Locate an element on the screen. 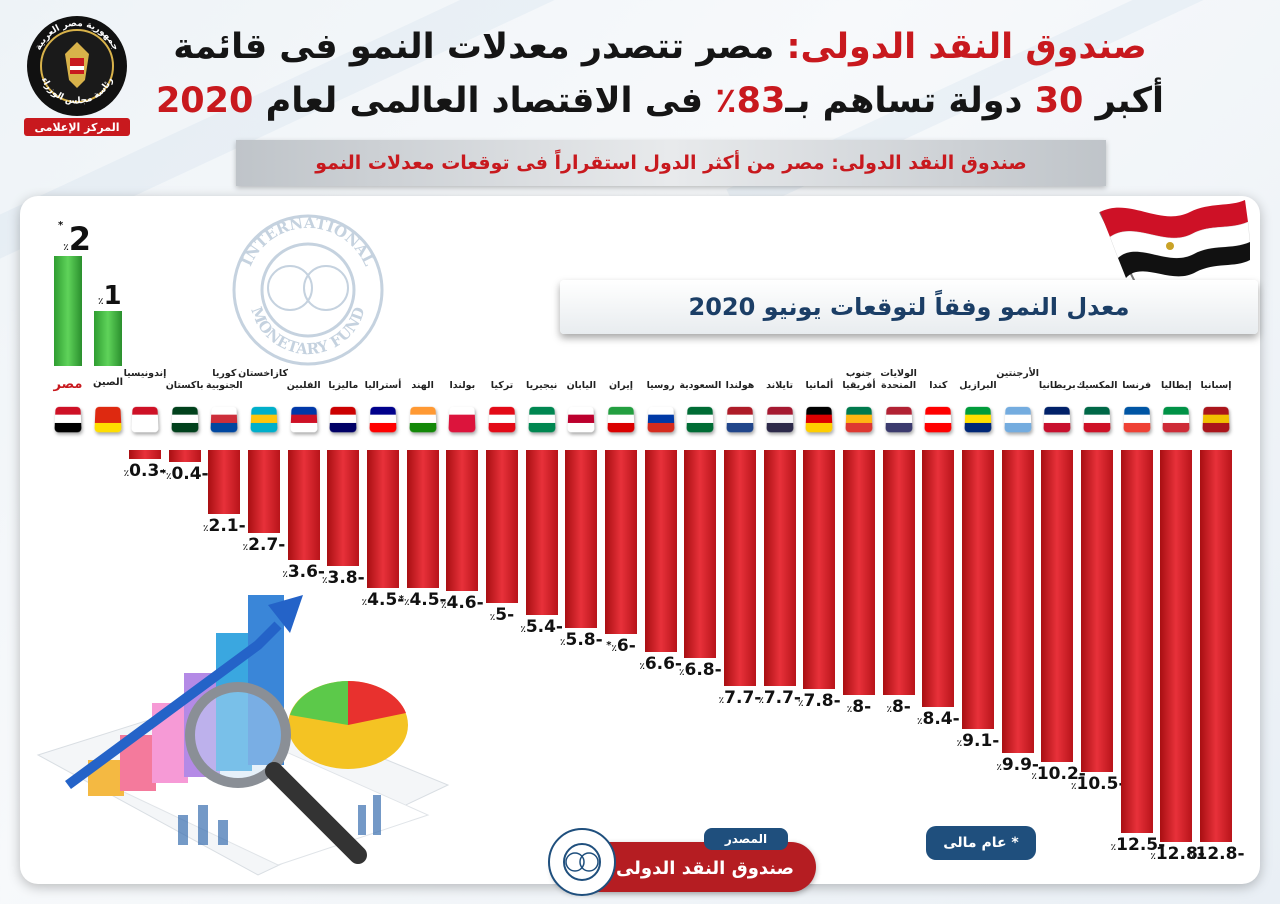 This screenshot has width=1280, height=904. country-label: كندا is located at coordinates (938, 385).